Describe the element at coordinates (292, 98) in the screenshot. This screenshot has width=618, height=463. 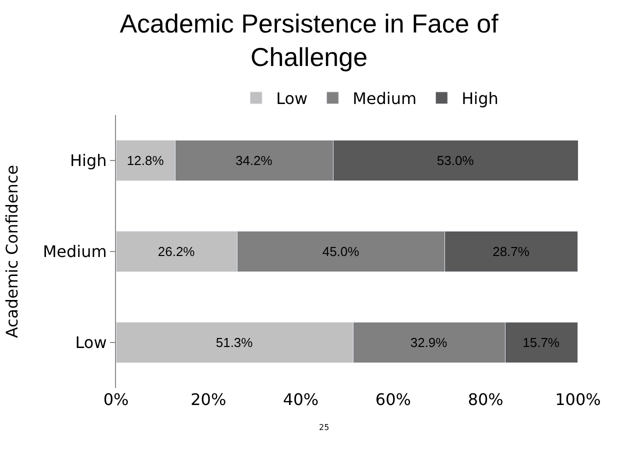
I see `legend-label: Low` at that location.